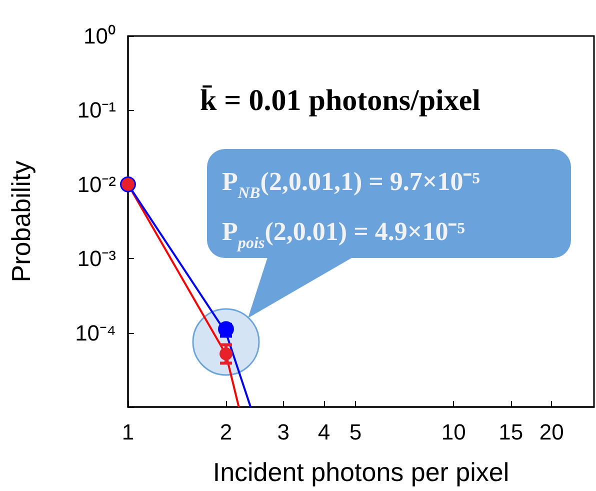 The image size is (596, 491). I want to click on annotation: k̄ = 0.01 photons/pixel, so click(340, 100).